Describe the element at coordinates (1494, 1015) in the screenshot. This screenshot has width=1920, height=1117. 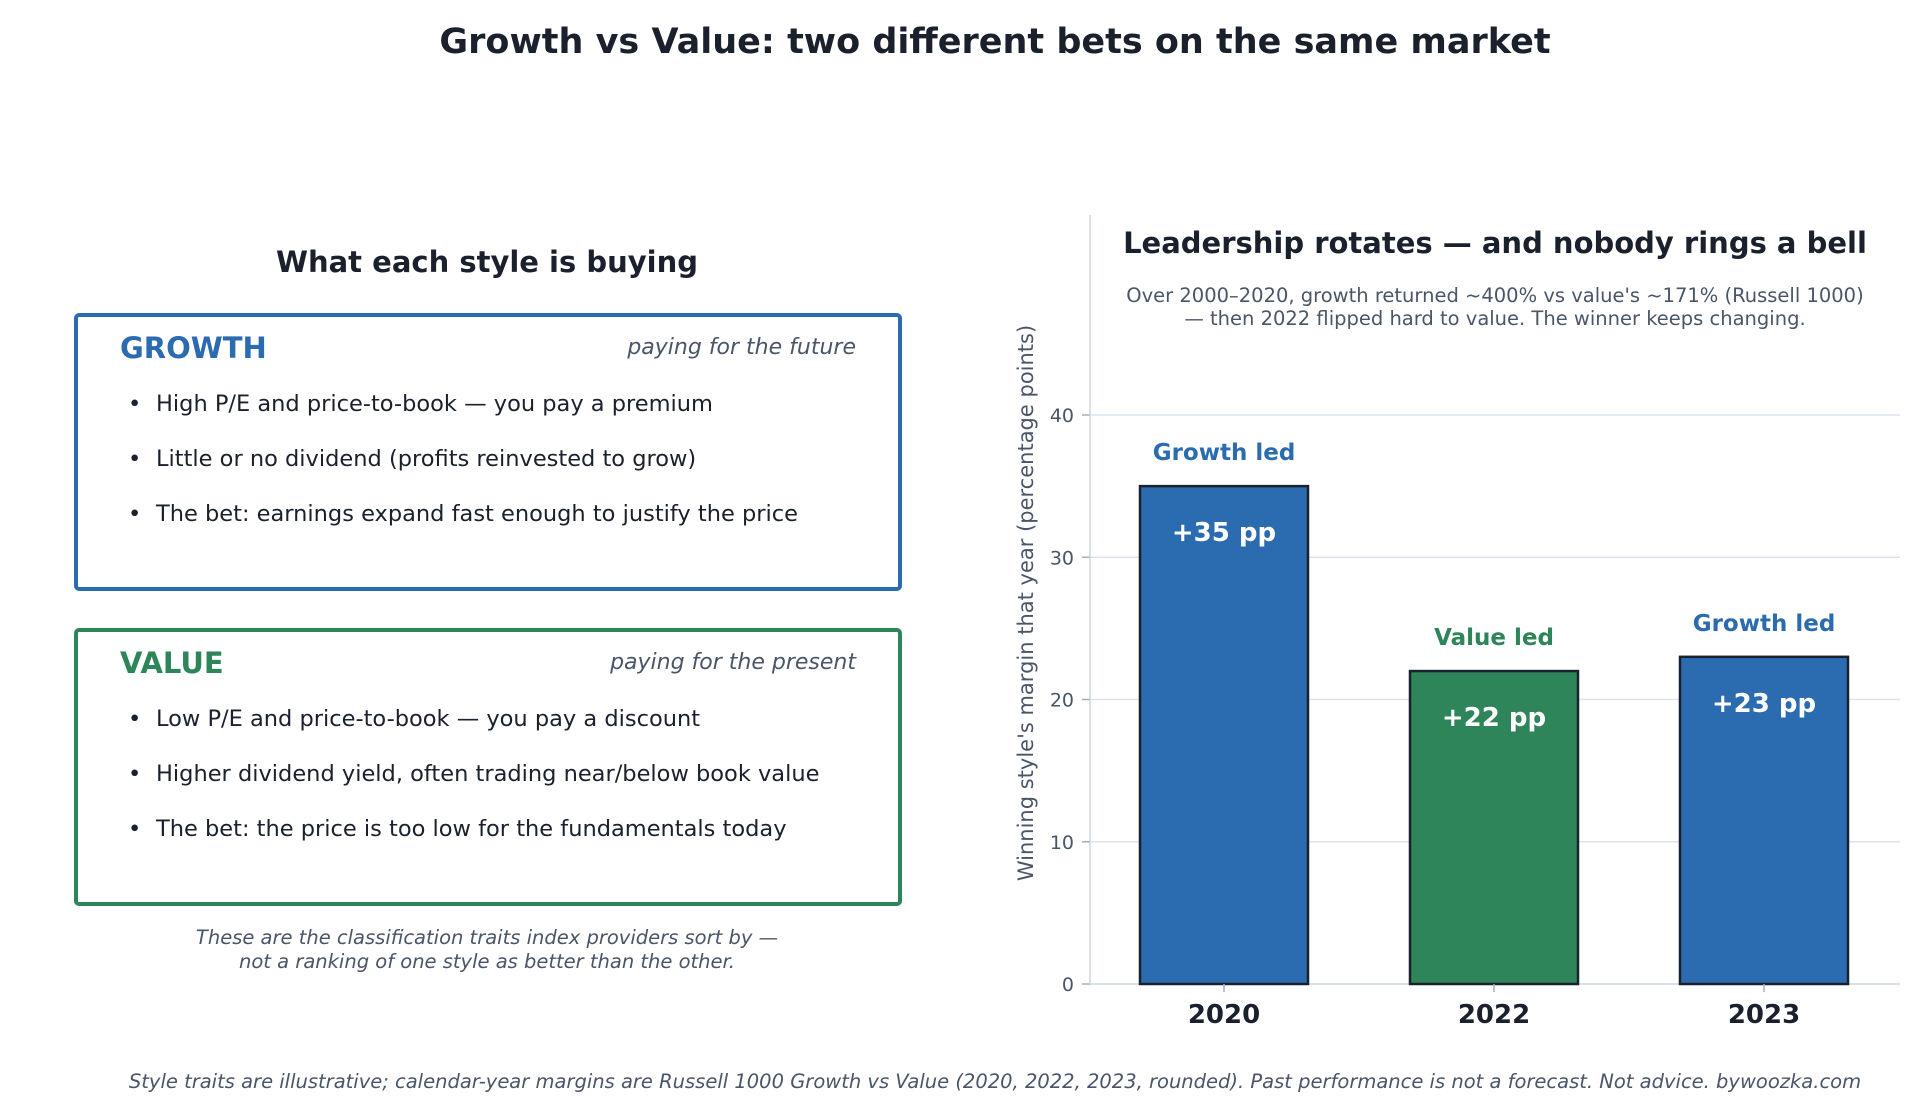
I see `x-tick-label: 2022` at that location.